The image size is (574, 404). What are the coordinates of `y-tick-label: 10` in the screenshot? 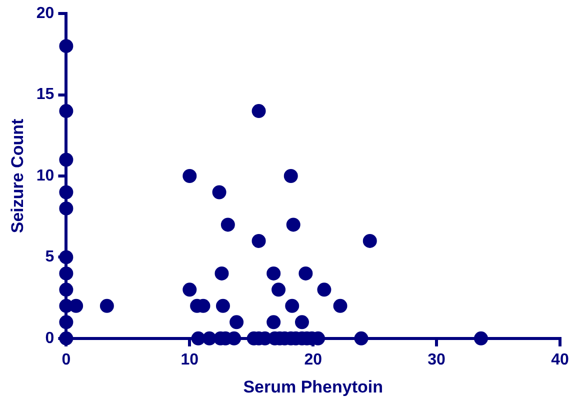 It's located at (45, 175).